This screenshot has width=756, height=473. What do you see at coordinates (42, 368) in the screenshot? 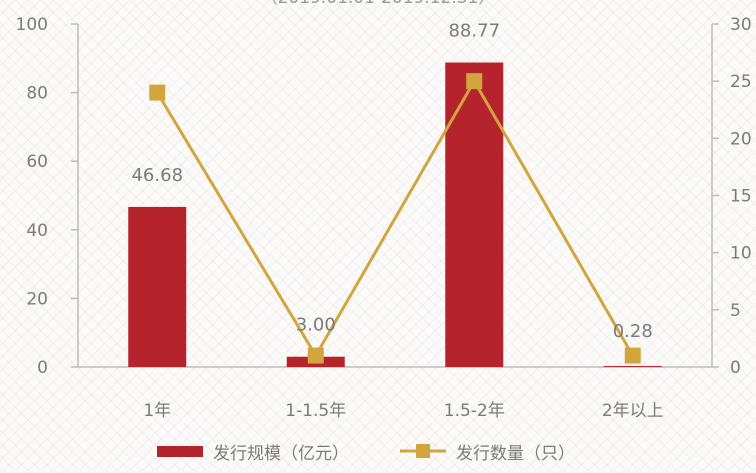
I see `y-tick-label-left: 0` at bounding box center [42, 368].